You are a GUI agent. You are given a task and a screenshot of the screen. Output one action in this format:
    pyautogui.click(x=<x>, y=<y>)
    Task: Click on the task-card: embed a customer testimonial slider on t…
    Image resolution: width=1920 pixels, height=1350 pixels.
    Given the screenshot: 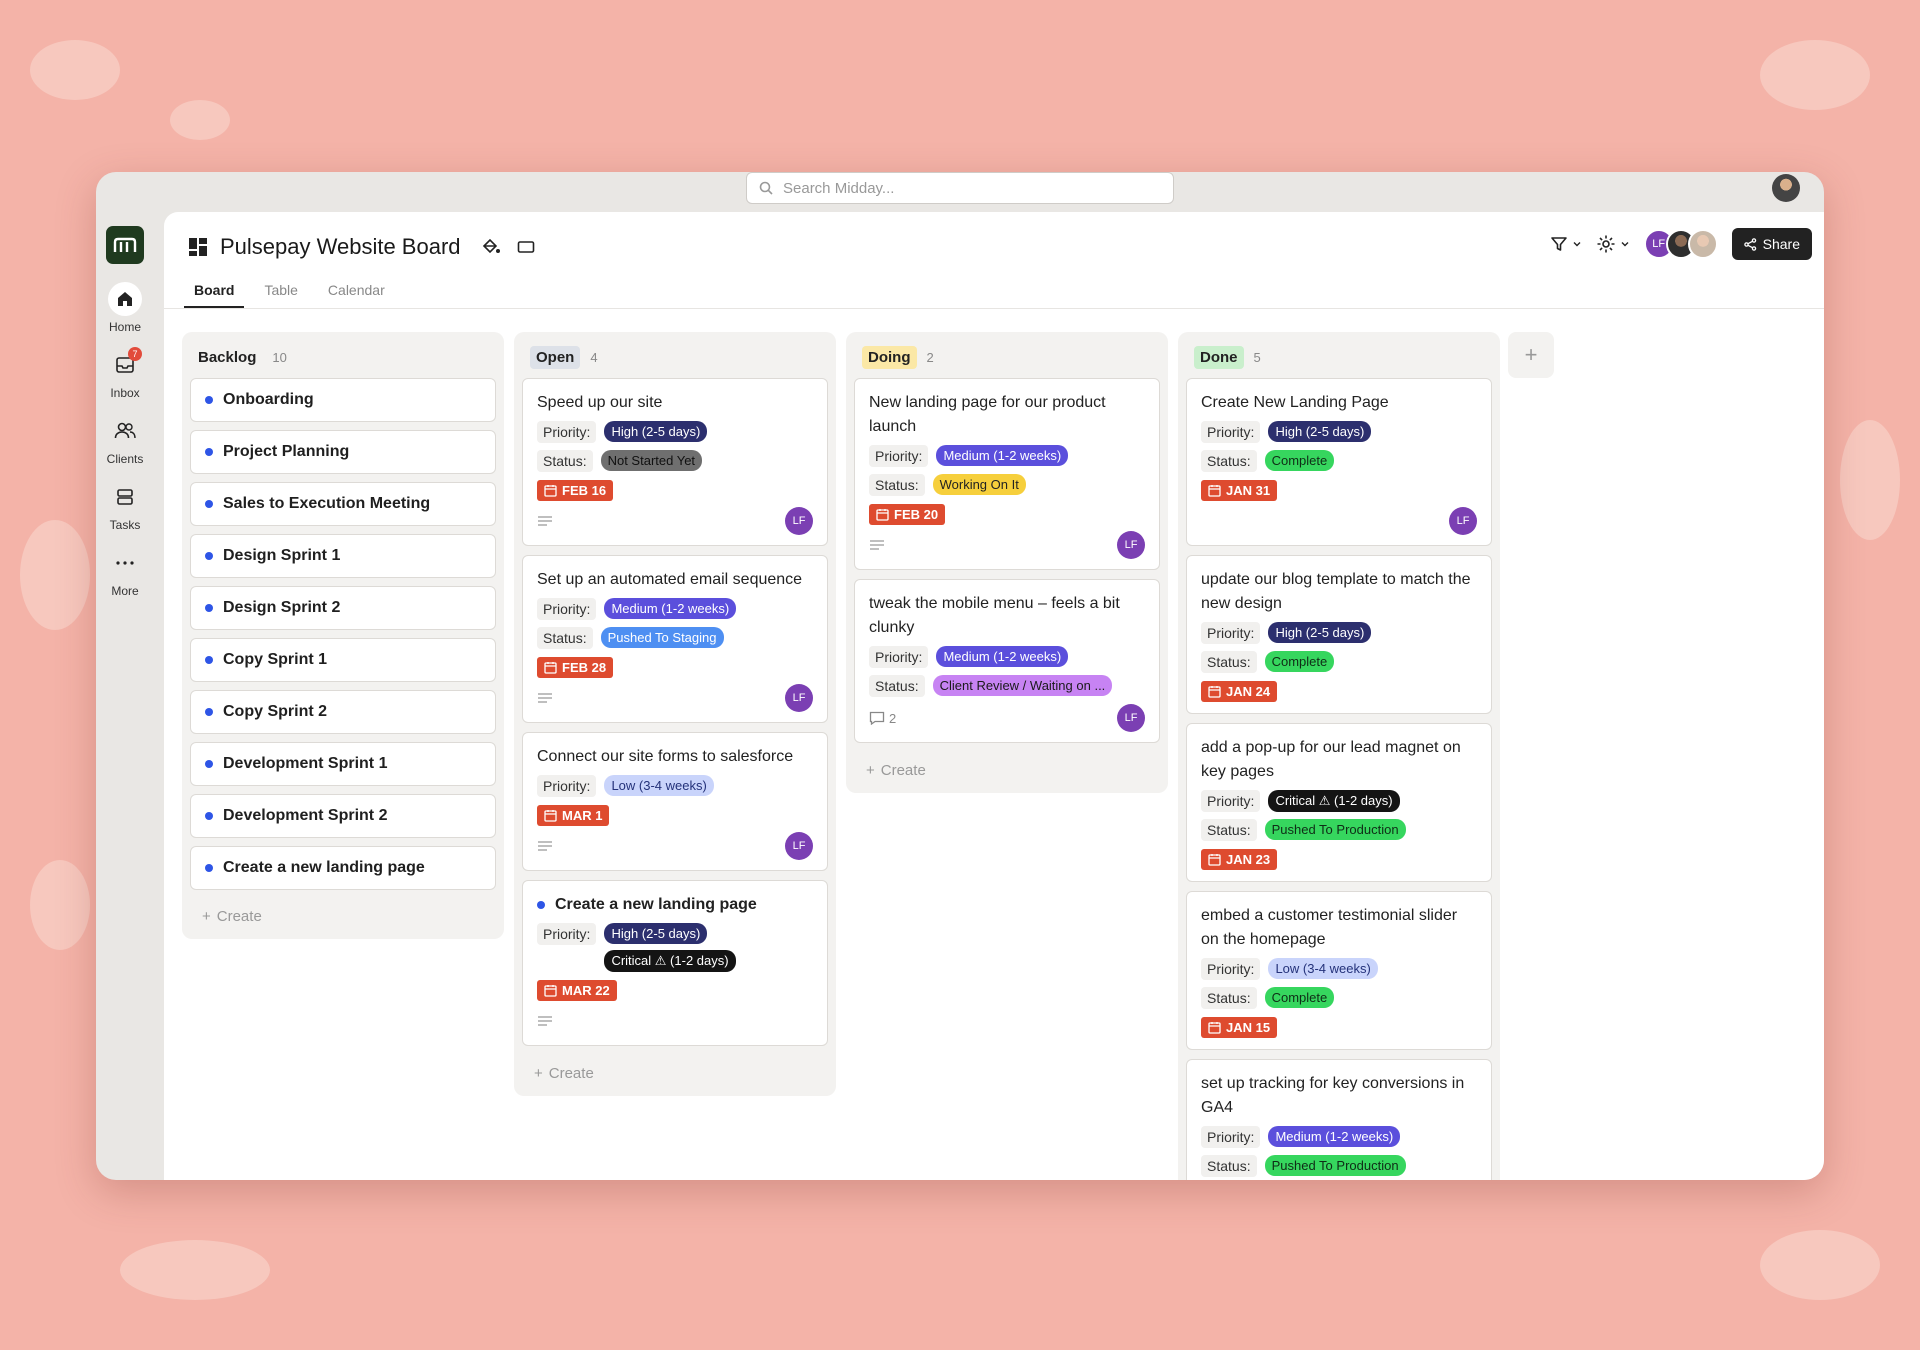 What is the action you would take?
    pyautogui.click(x=1339, y=970)
    